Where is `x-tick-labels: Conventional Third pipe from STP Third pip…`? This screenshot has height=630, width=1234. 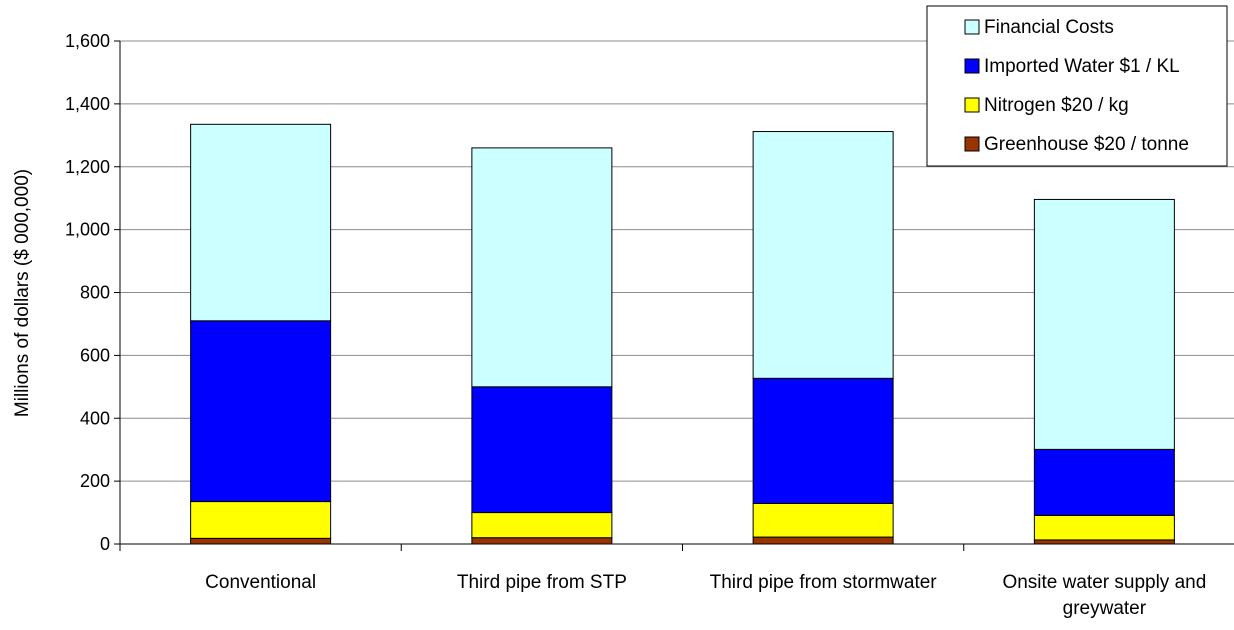
x-tick-labels: Conventional Third pipe from STP Third pip… is located at coordinates (705, 595).